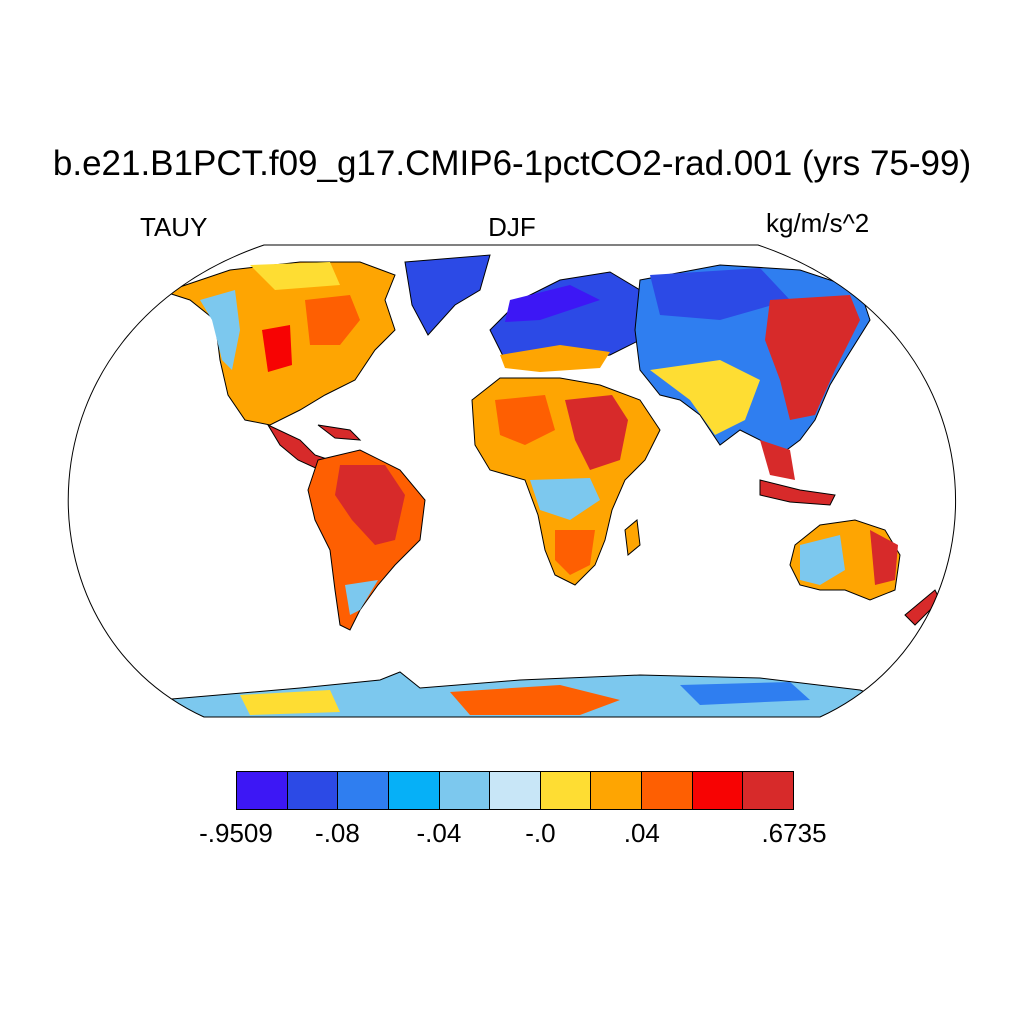  What do you see at coordinates (525, 420) in the screenshot?
I see `africa-red-west` at bounding box center [525, 420].